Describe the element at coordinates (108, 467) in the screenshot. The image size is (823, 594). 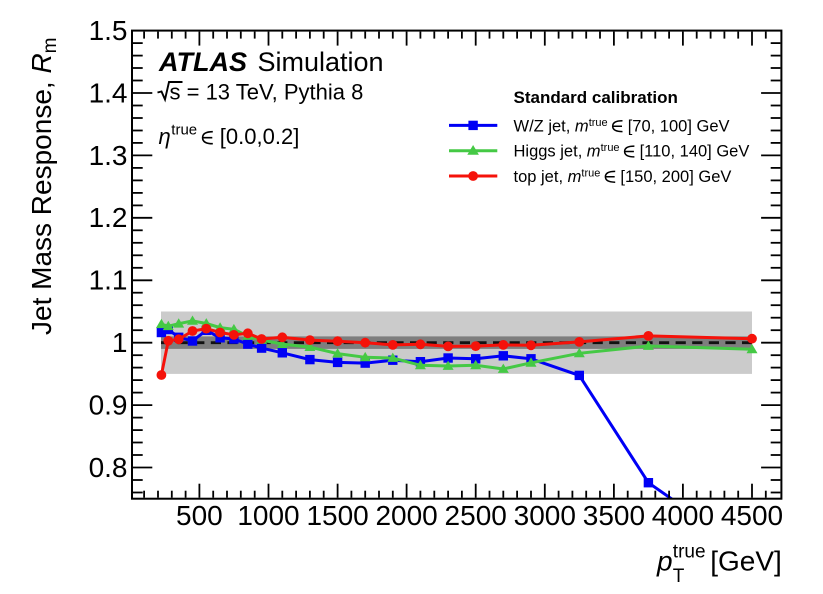
I see `svg-text: 0.8` at that location.